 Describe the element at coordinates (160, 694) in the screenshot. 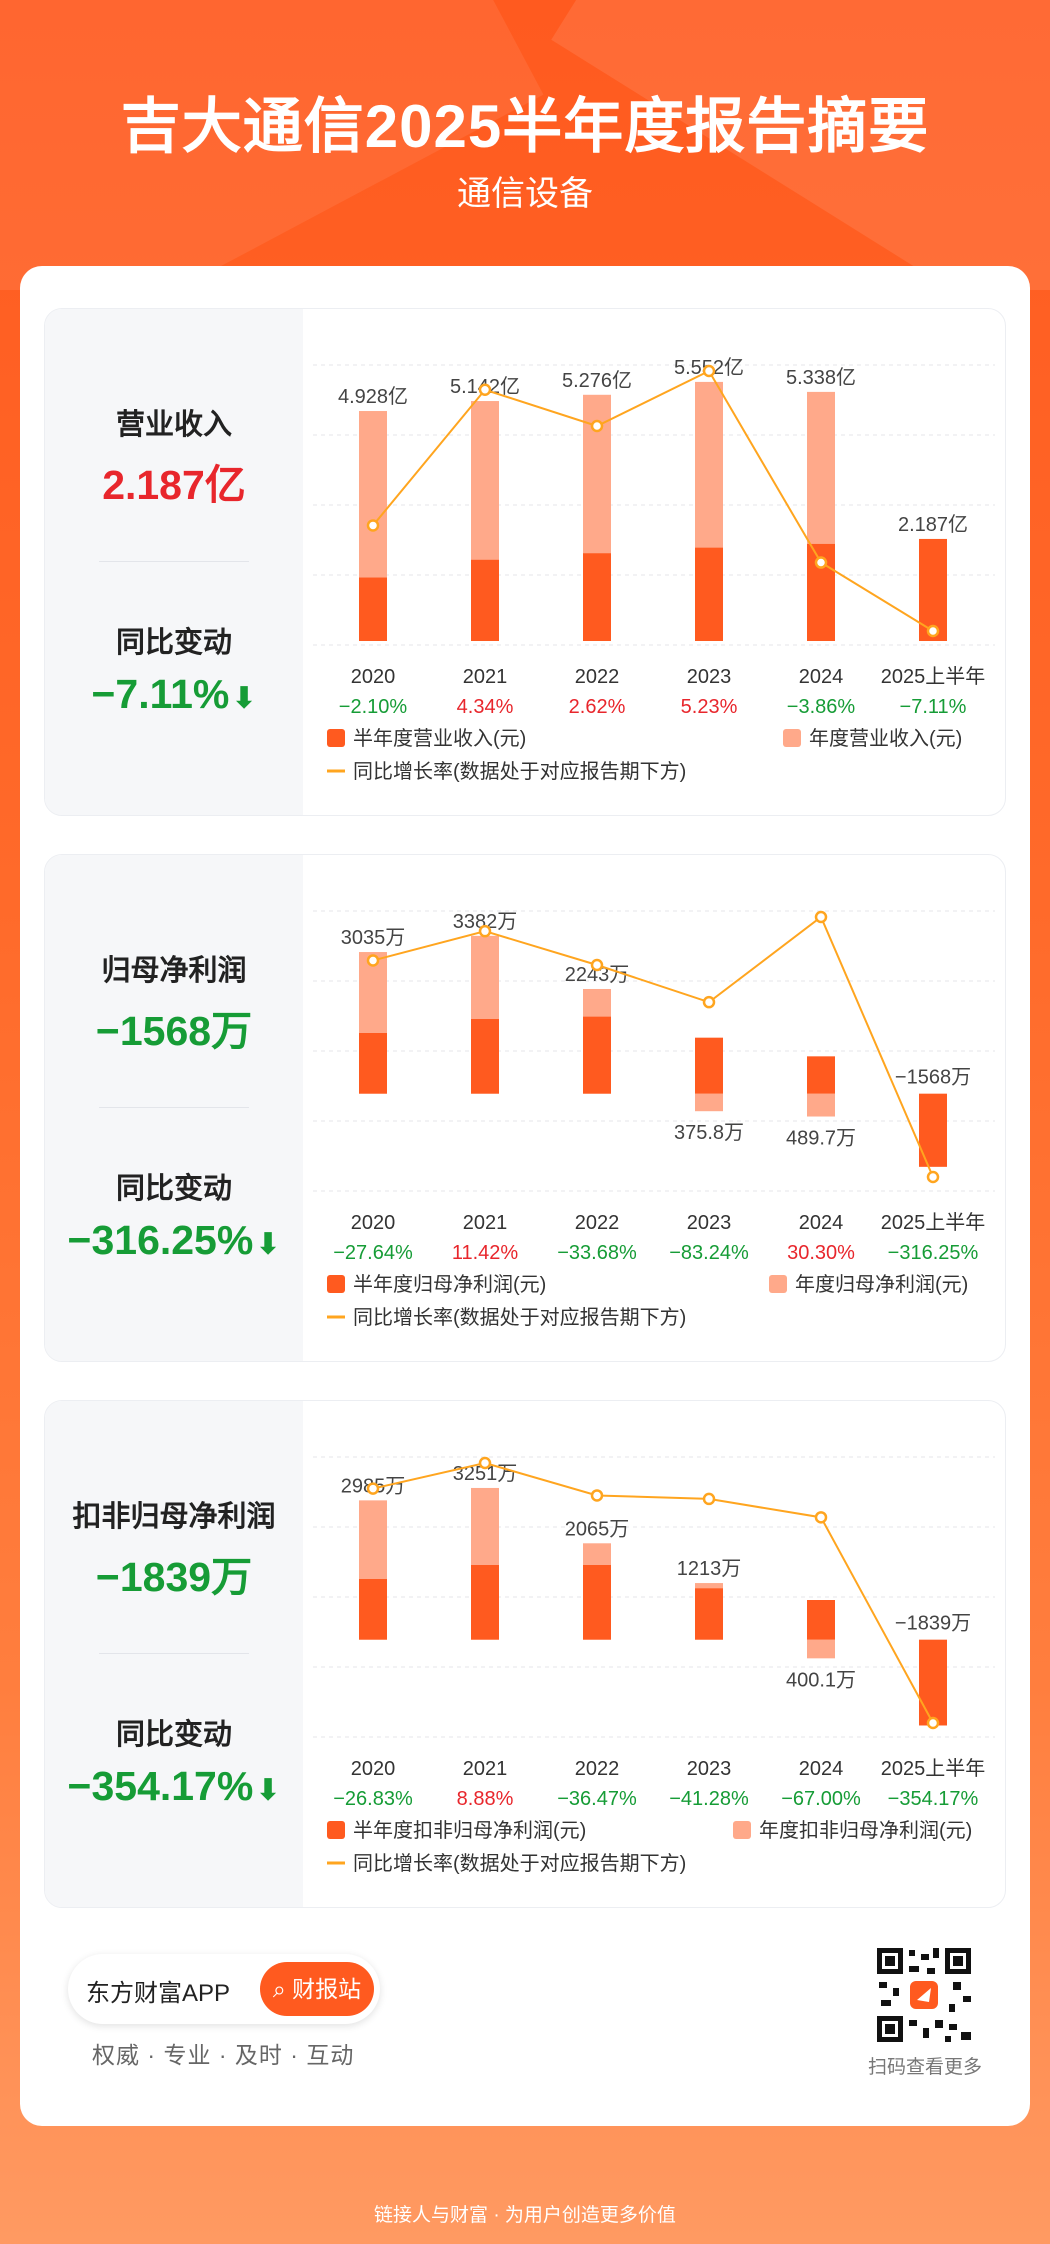

I see `change-value: −7.11%` at that location.